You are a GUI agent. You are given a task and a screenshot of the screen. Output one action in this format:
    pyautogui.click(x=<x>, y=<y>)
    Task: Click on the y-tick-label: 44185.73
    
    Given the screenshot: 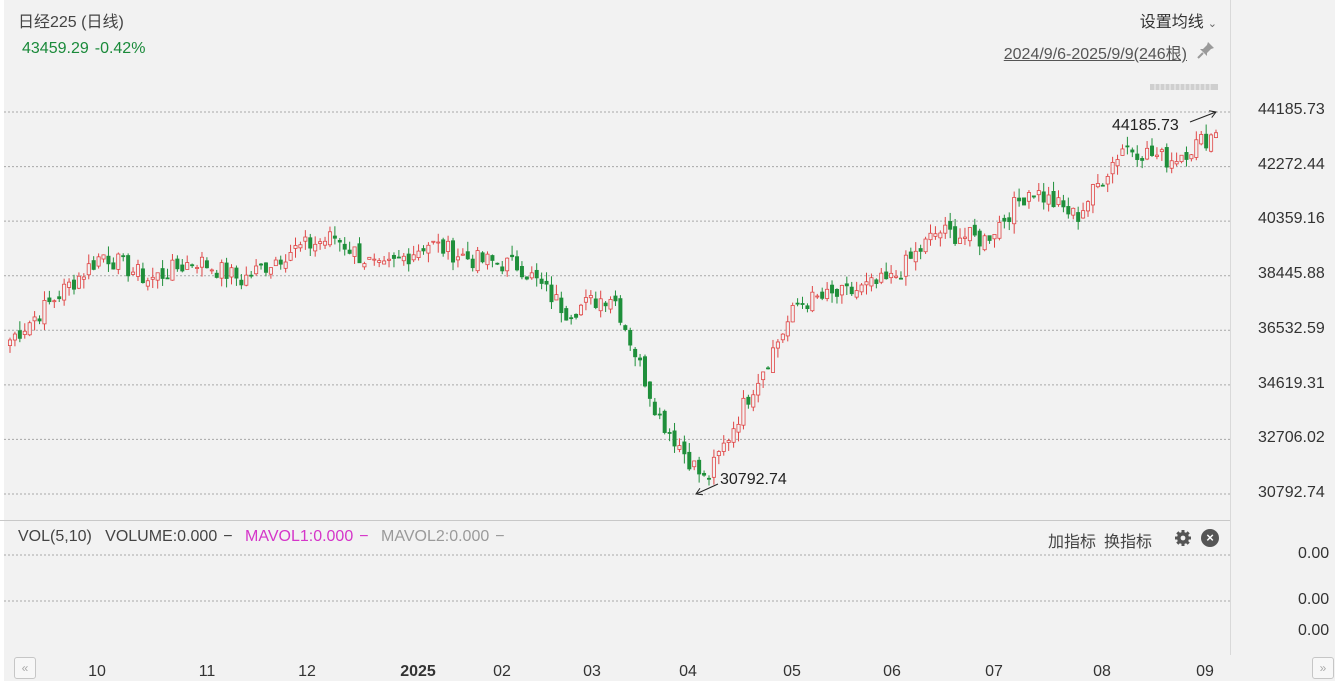 What is the action you would take?
    pyautogui.click(x=1291, y=109)
    